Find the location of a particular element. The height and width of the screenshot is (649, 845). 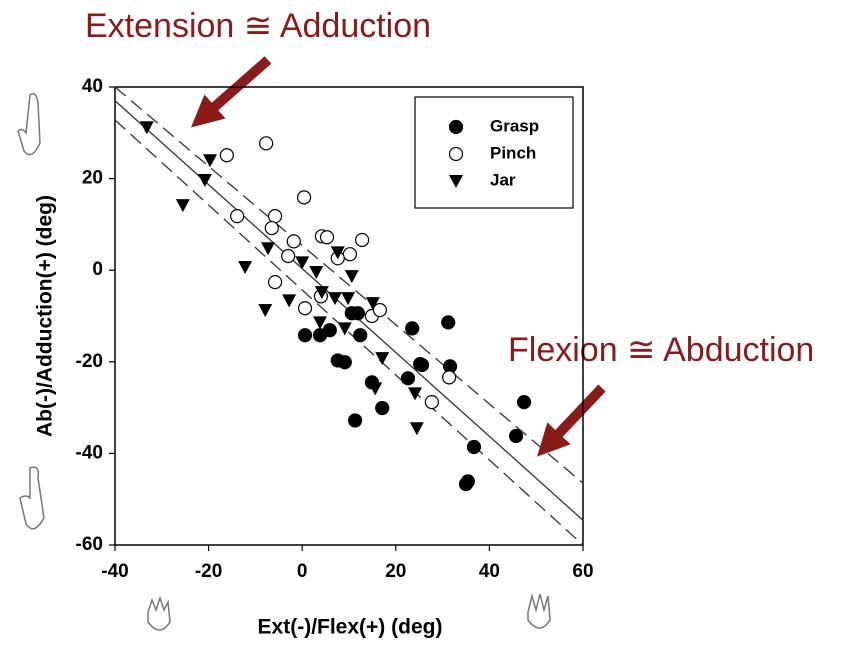

y-tick-label: 40 is located at coordinates (92, 86).